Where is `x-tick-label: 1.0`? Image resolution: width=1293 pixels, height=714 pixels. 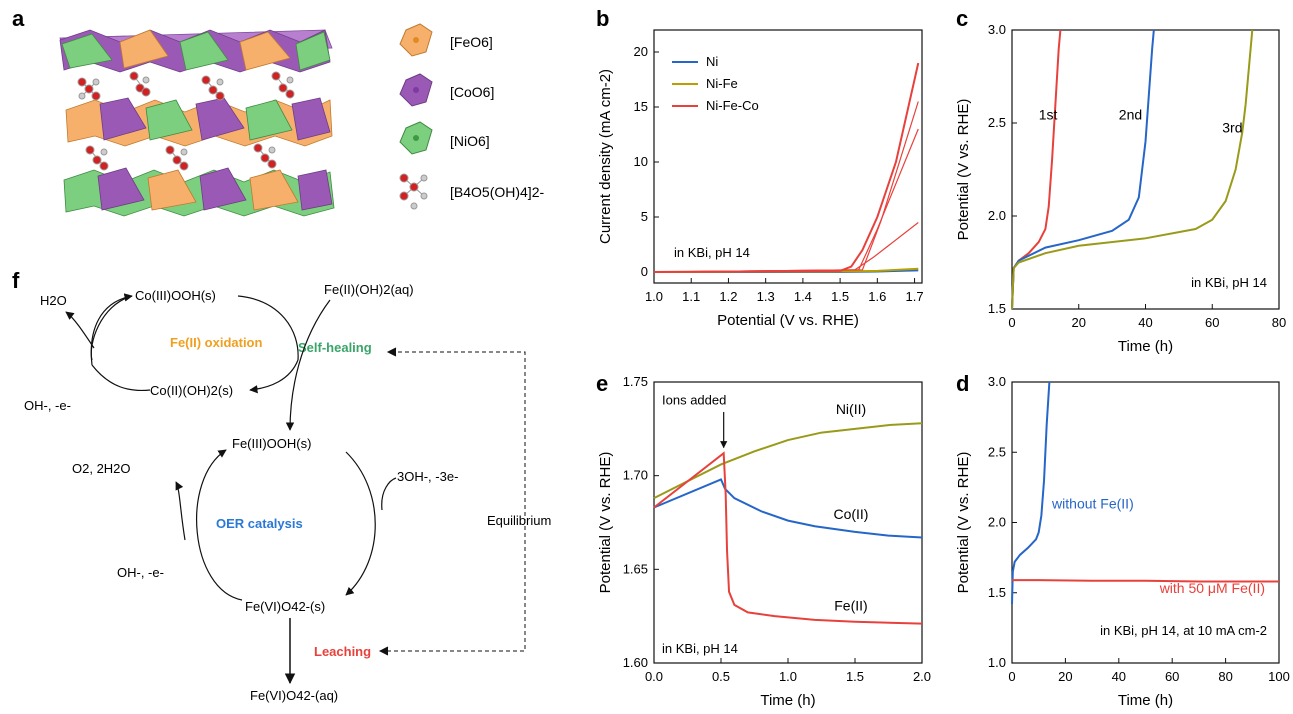 x-tick-label: 1.0 is located at coordinates (788, 676).